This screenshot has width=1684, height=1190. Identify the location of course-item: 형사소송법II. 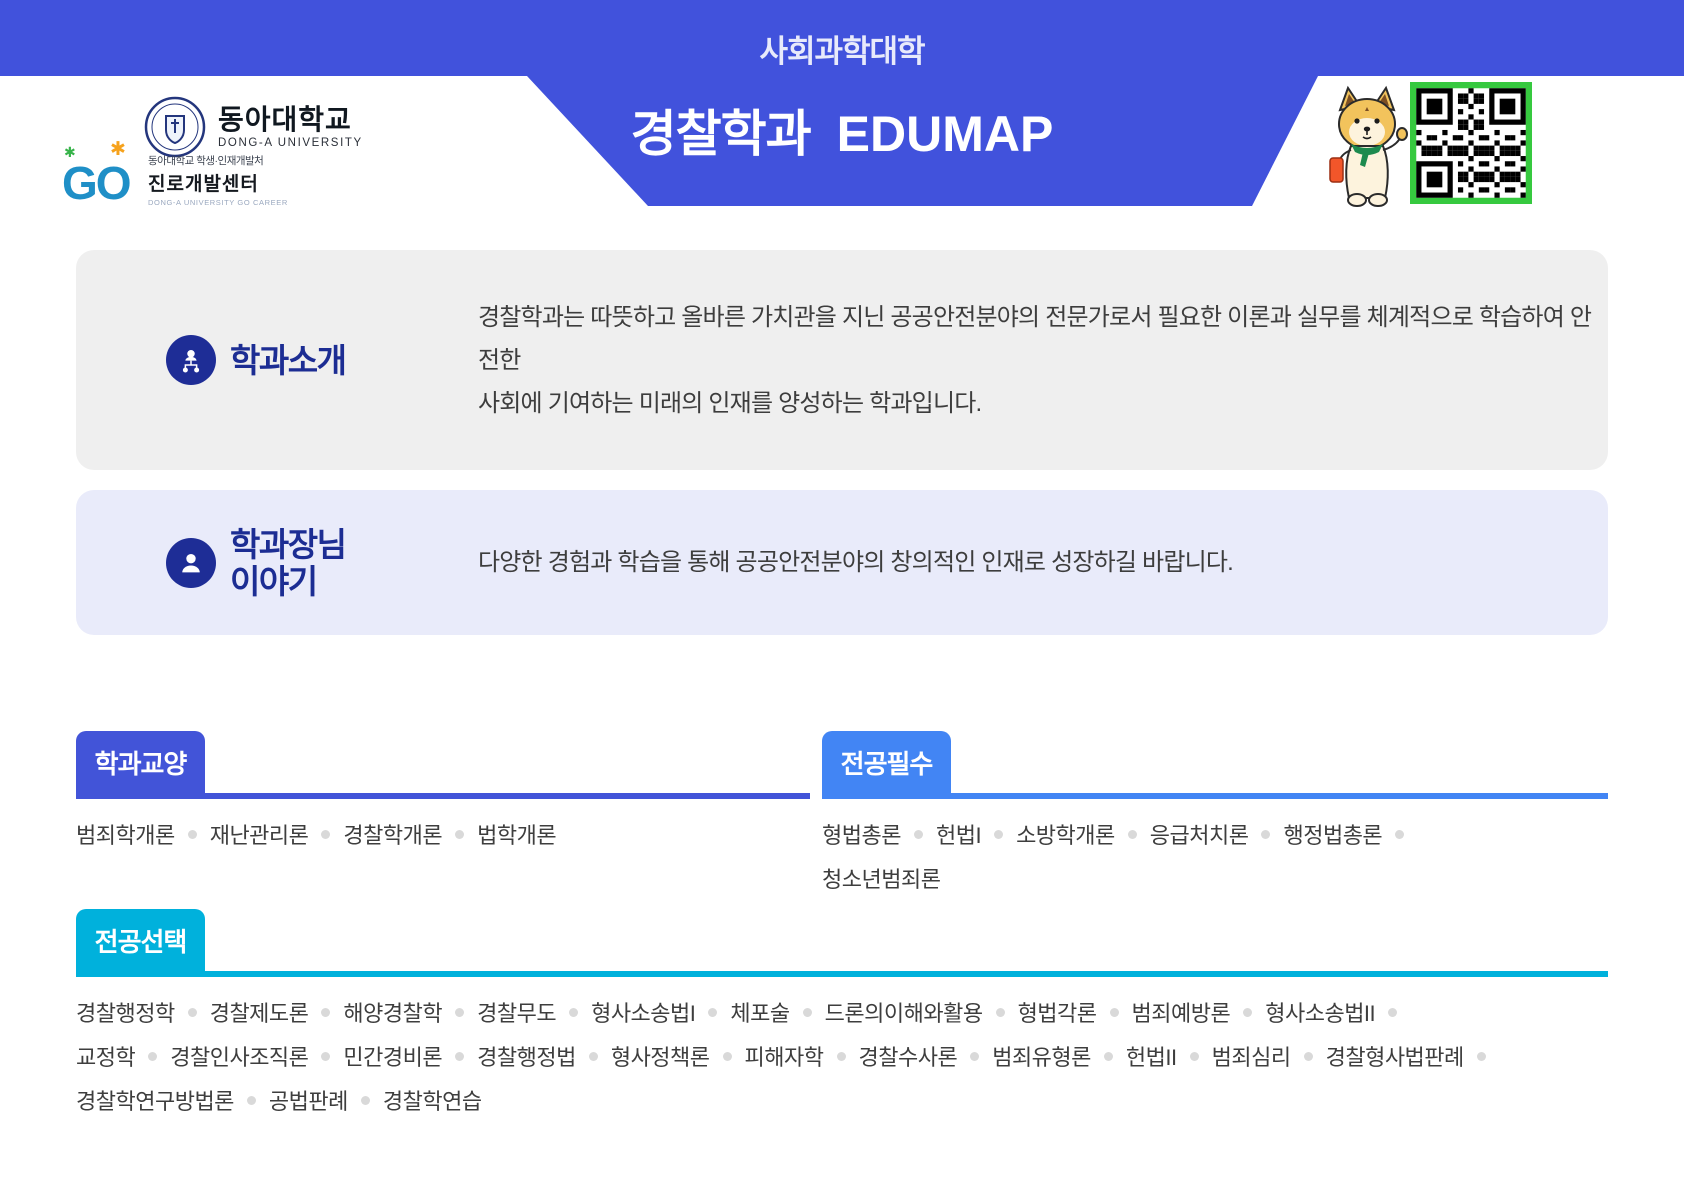
(1320, 1013).